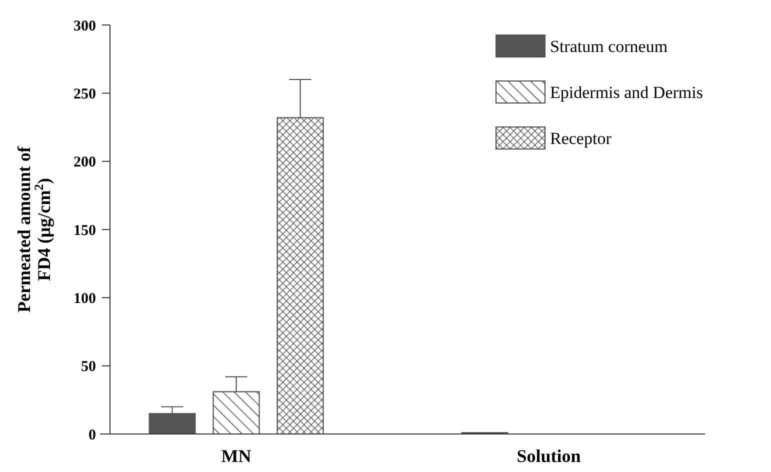 This screenshot has width=771, height=472. What do you see at coordinates (581, 138) in the screenshot?
I see `legend-label: Receptor` at bounding box center [581, 138].